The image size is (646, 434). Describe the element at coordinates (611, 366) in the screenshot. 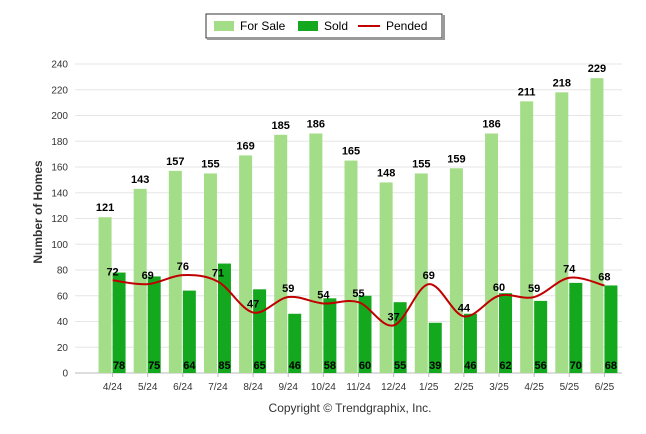

I see `label-sold: 68` at that location.